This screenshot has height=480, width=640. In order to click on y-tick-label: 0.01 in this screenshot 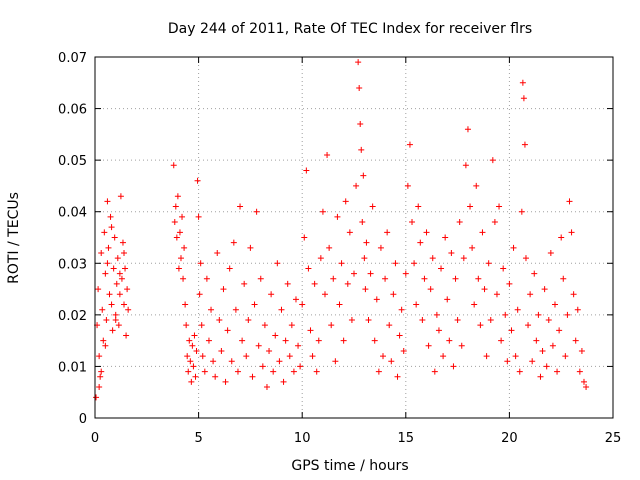, I will do `click(72, 367)`.